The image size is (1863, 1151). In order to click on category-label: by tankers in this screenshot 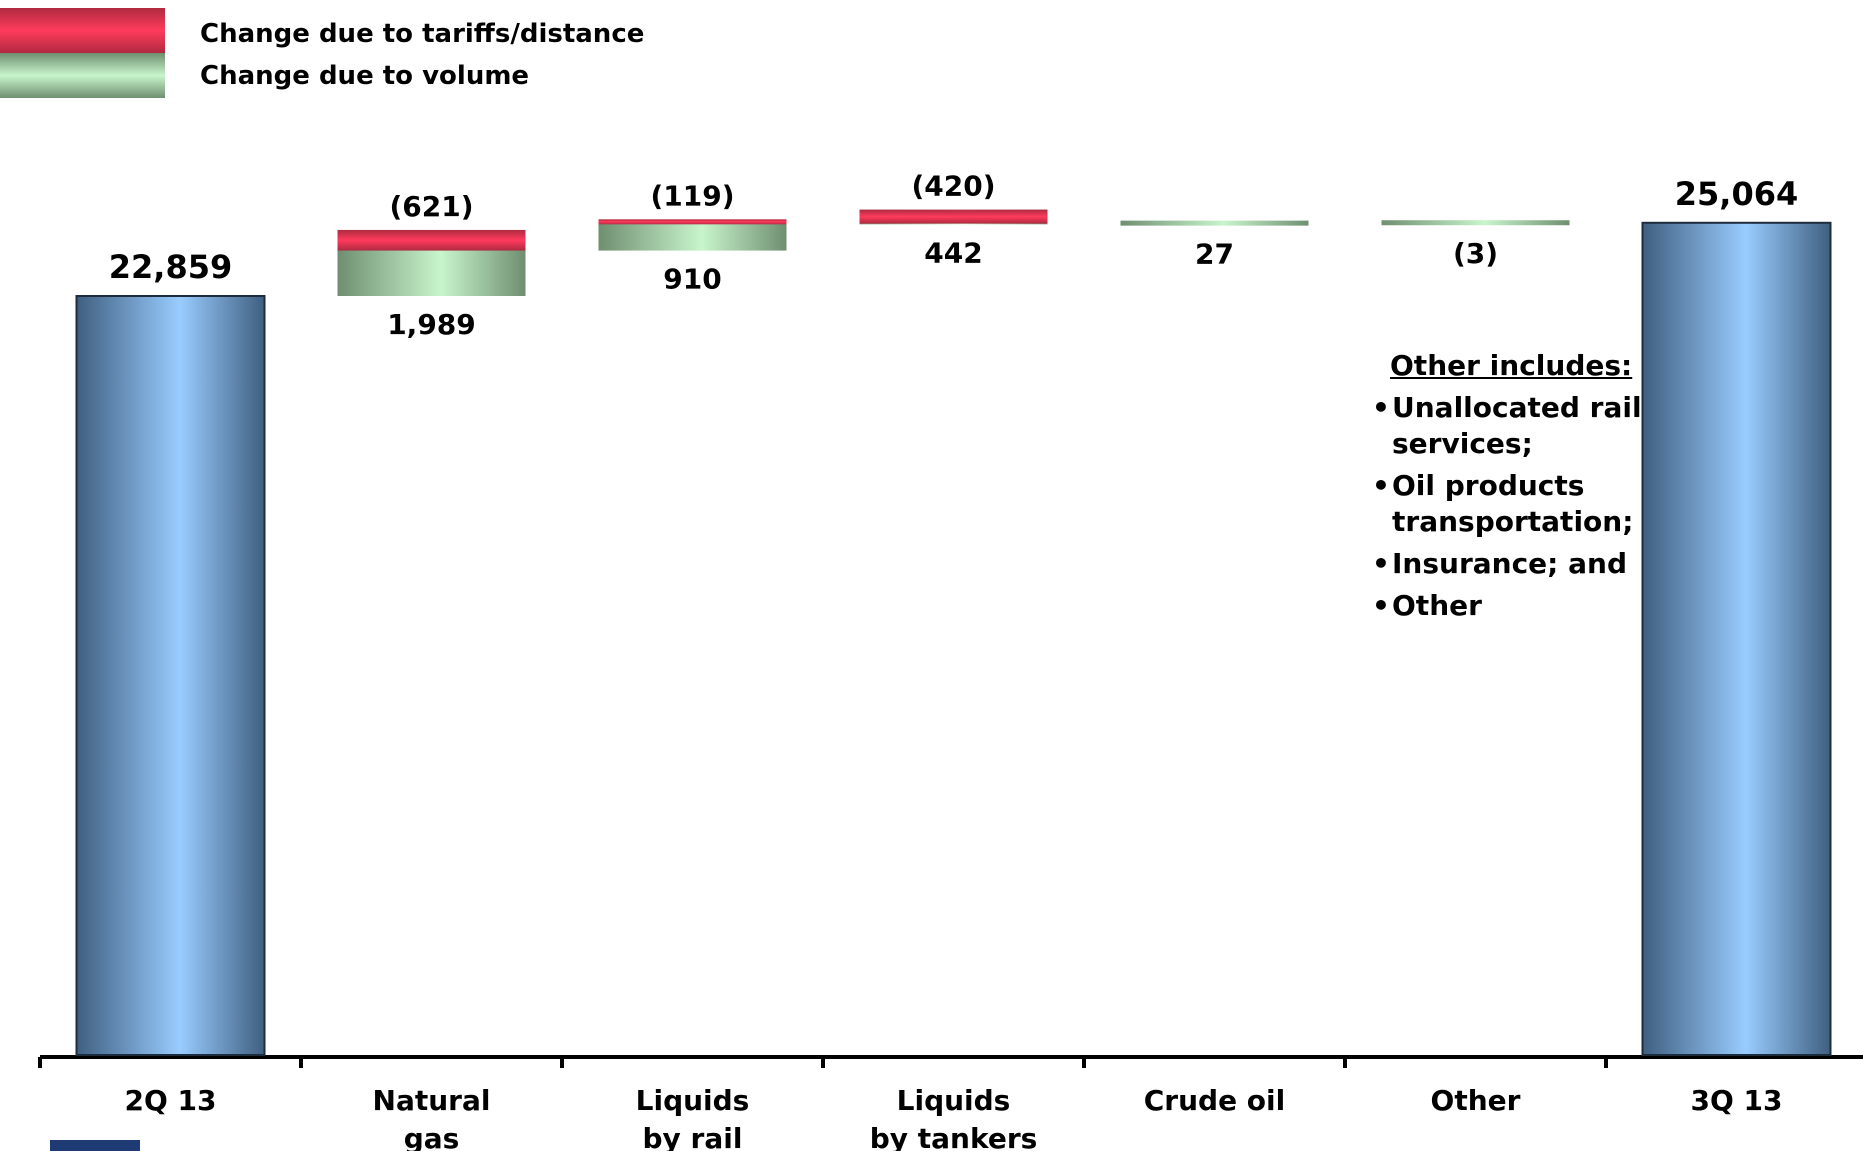, I will do `click(954, 1136)`.